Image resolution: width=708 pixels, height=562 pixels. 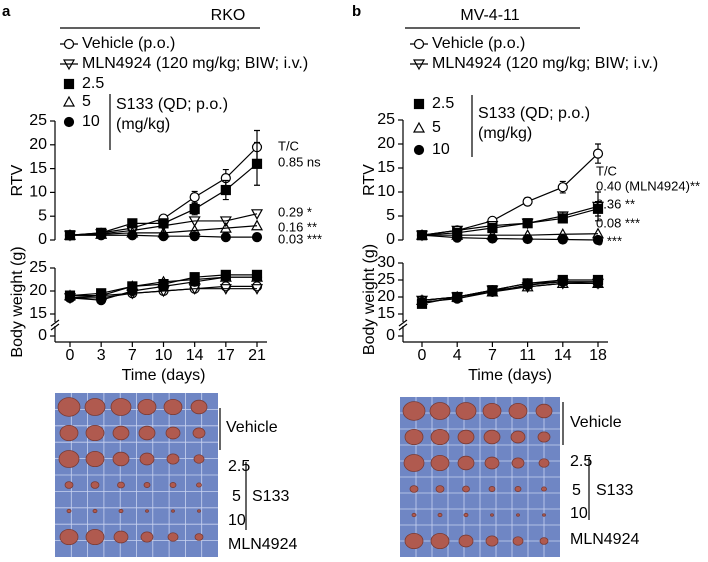 What do you see at coordinates (545, 63) in the screenshot?
I see `legend-label: MLN4924 (120 mg/kg; BIW; i.v.)` at bounding box center [545, 63].